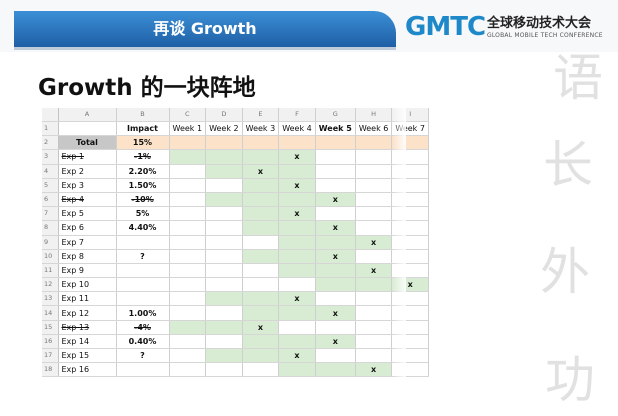  What do you see at coordinates (87, 285) in the screenshot?
I see `experiment-name-cell: Exp 10` at bounding box center [87, 285].